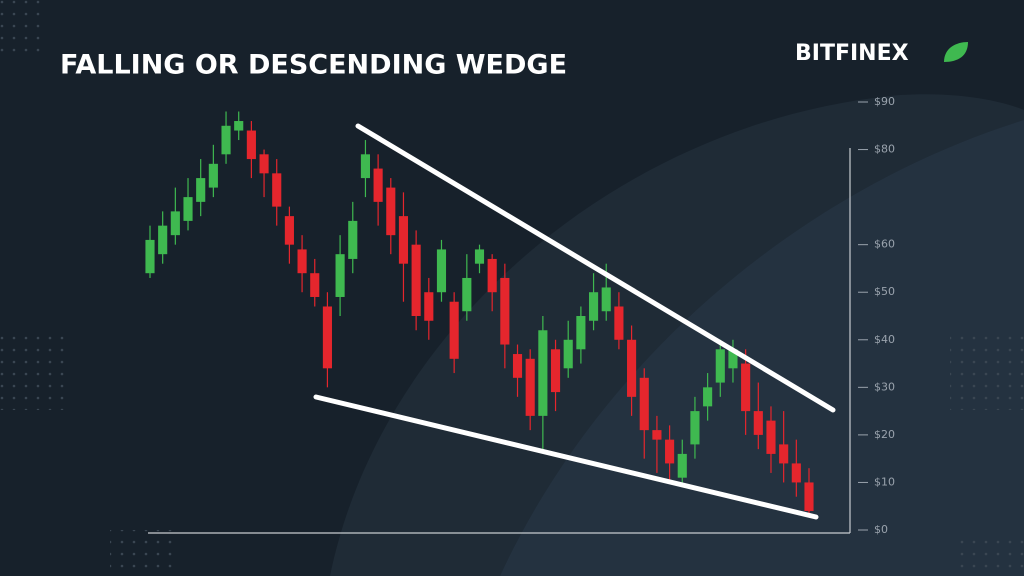 The width and height of the screenshot is (1024, 576). I want to click on y-tick-label: $80, so click(884, 149).